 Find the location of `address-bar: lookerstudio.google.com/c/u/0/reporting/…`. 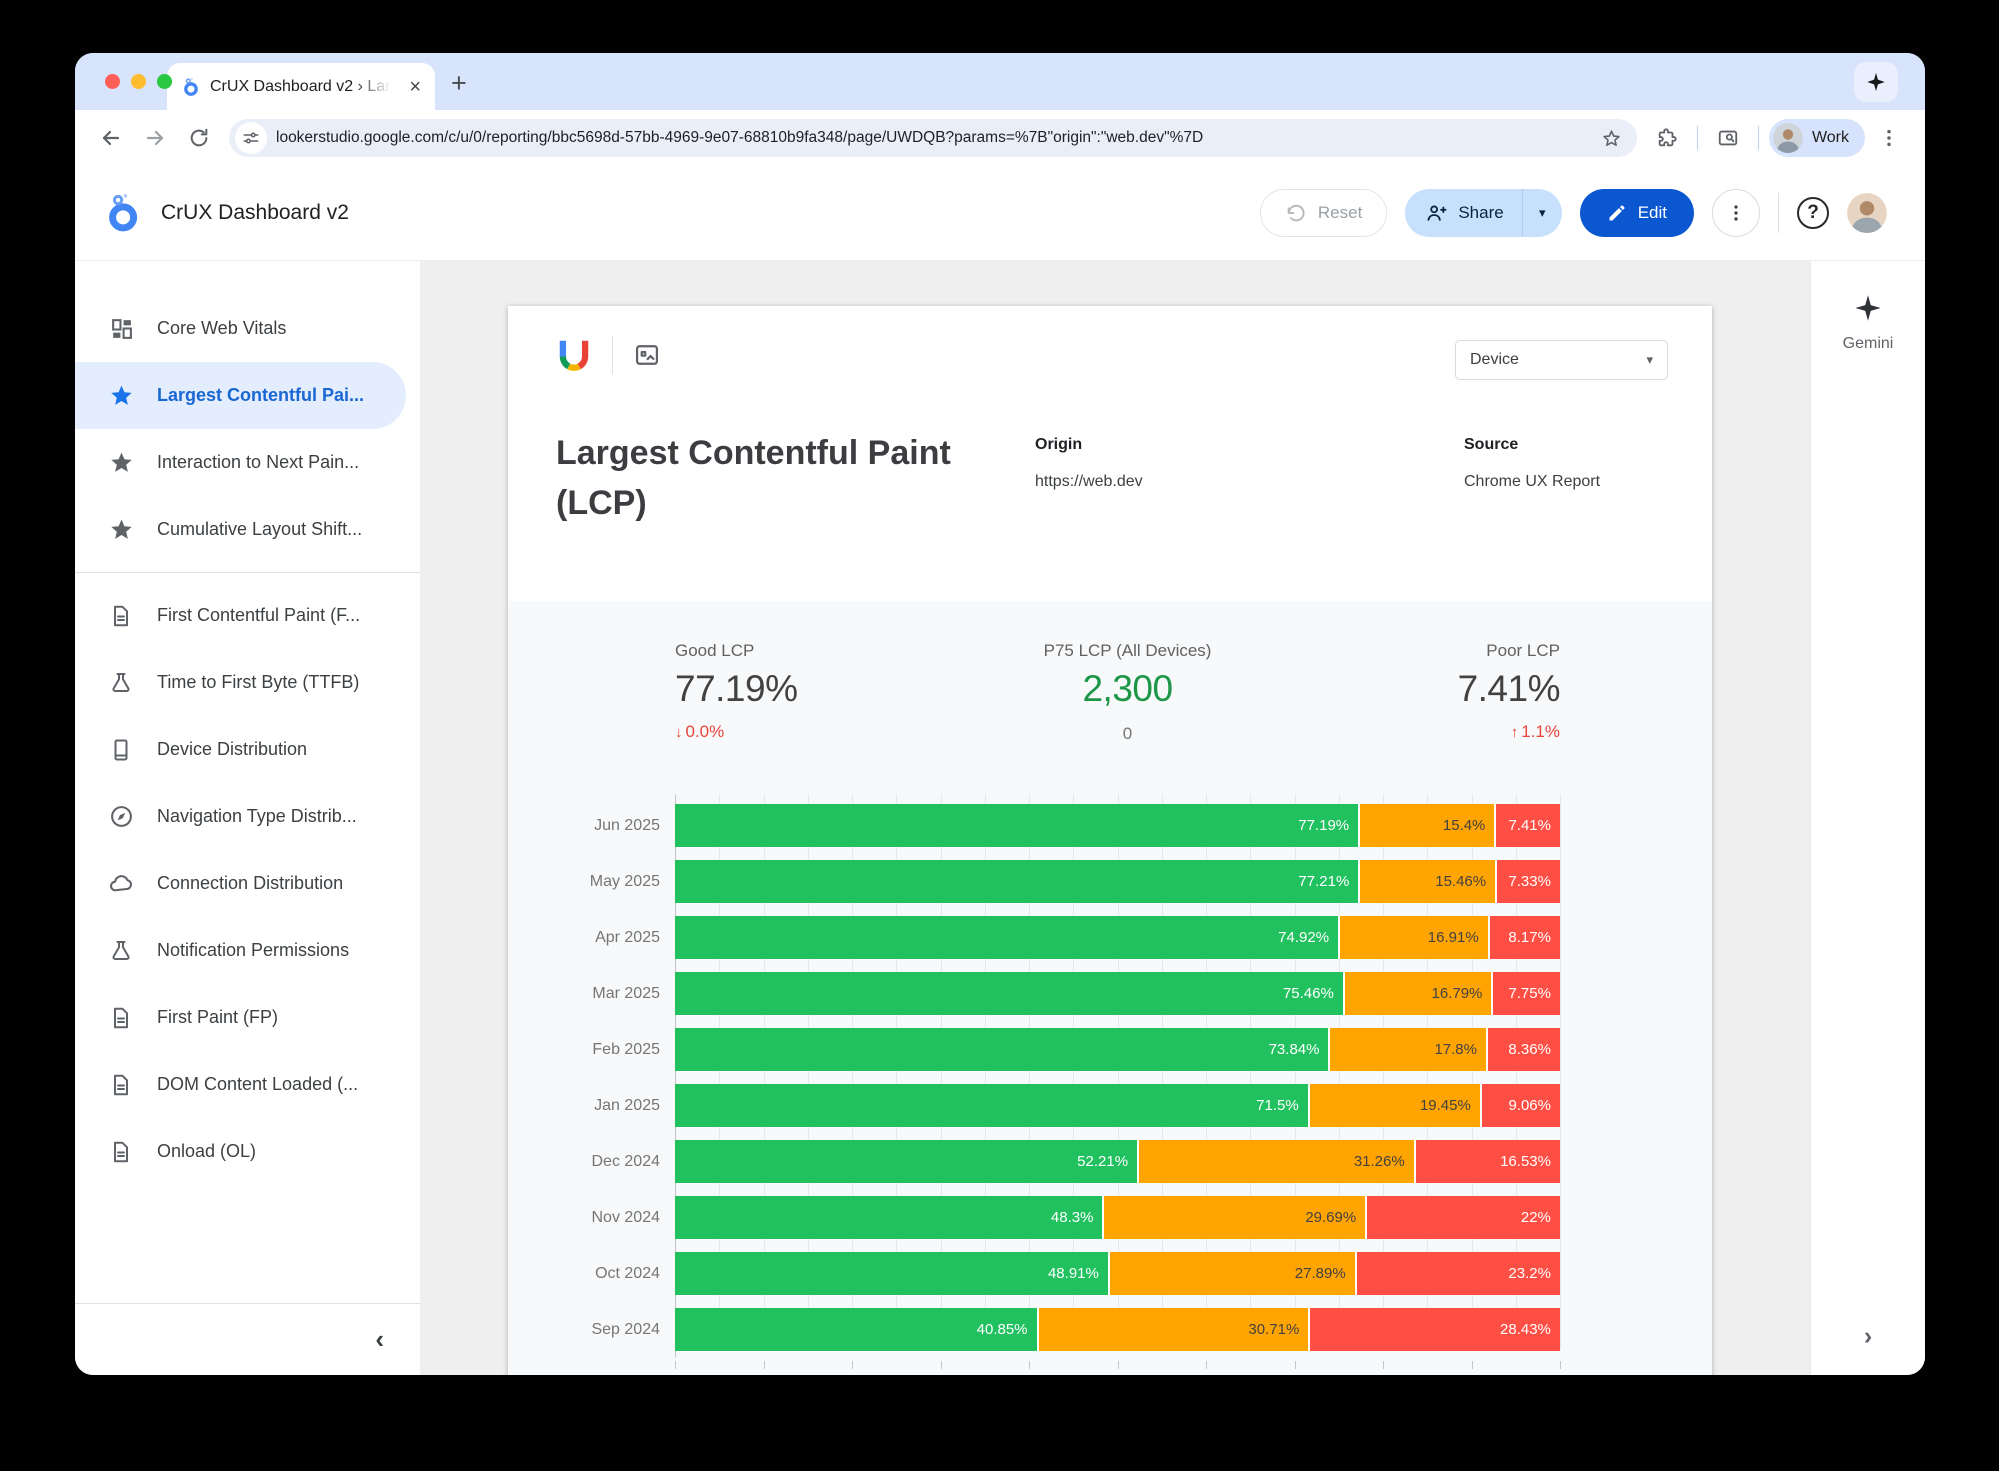

address-bar: lookerstudio.google.com/c/u/0/reporting/… is located at coordinates (933, 138).